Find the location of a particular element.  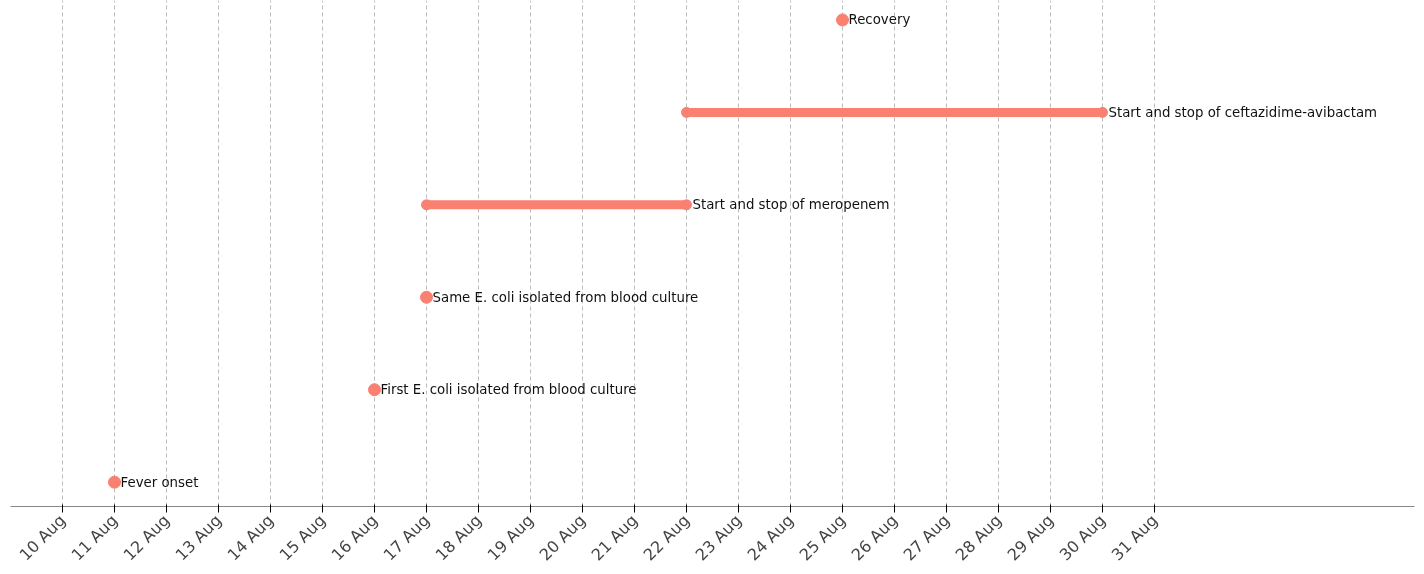

annotation: Fever onset is located at coordinates (159, 482).